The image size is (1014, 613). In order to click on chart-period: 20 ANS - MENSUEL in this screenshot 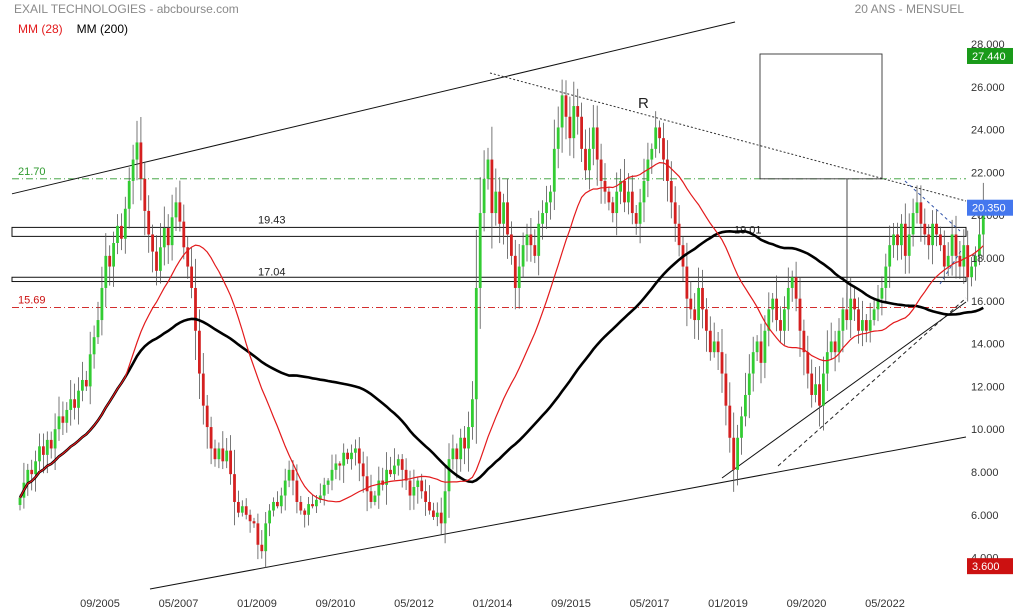, I will do `click(909, 9)`.